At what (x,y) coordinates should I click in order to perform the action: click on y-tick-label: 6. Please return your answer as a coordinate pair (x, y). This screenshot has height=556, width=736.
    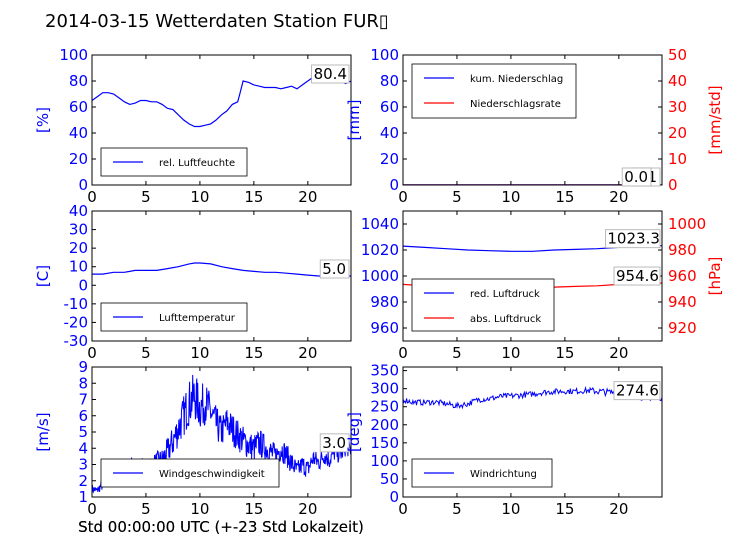
    Looking at the image, I should click on (83, 416).